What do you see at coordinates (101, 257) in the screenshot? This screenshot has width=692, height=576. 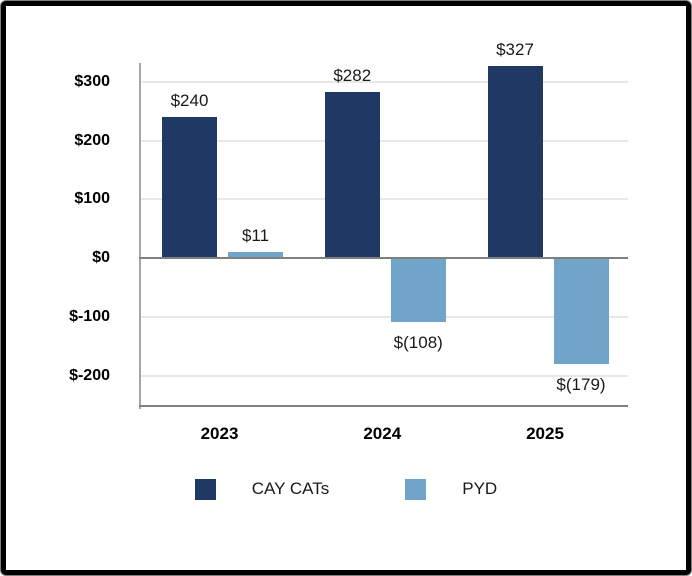 I see `y-tick-0: $0` at bounding box center [101, 257].